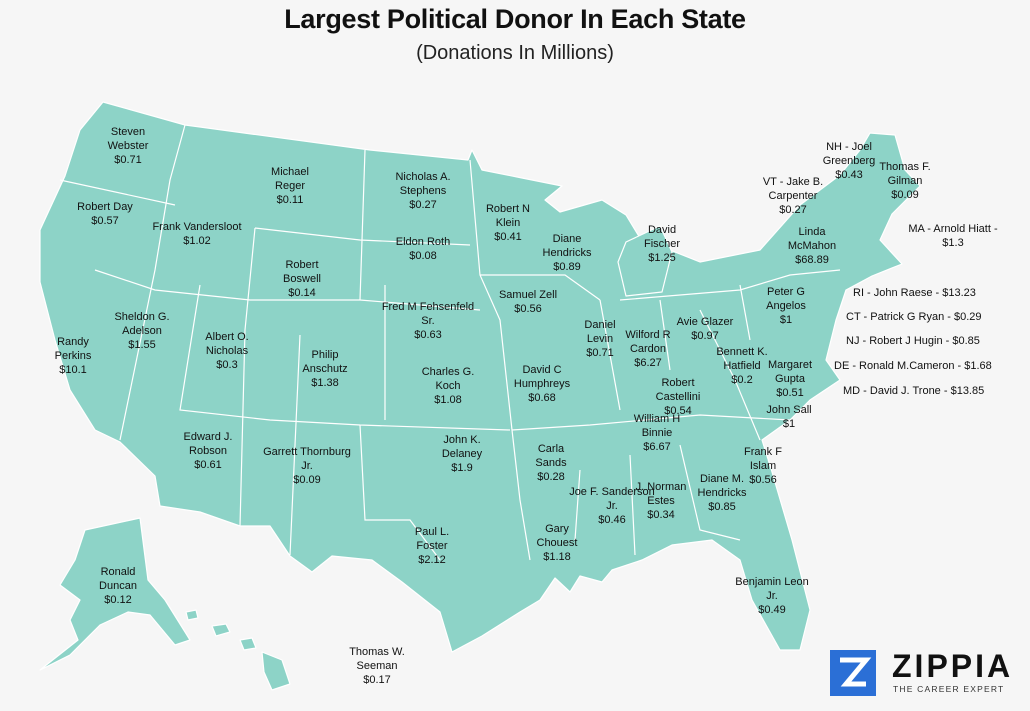 Image resolution: width=1030 pixels, height=711 pixels. What do you see at coordinates (542, 377) in the screenshot?
I see `donor-name: David C Humphreys` at bounding box center [542, 377].